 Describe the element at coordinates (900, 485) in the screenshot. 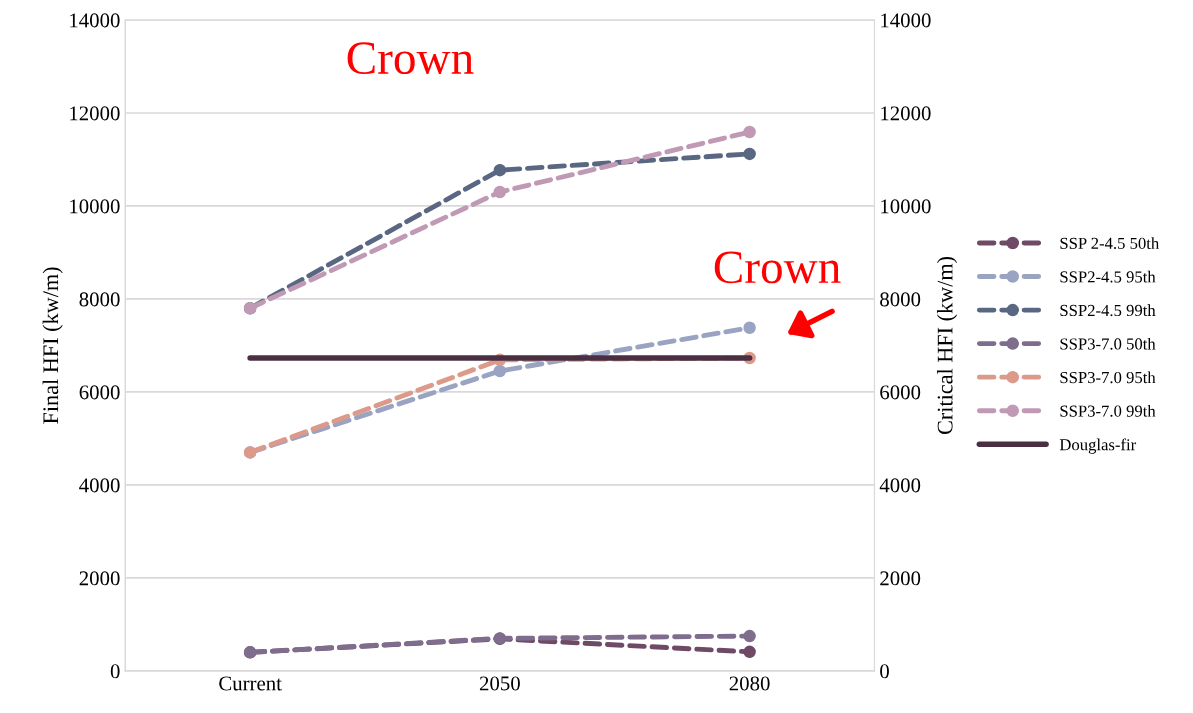

I see `y2-tick-label: 4000` at that location.